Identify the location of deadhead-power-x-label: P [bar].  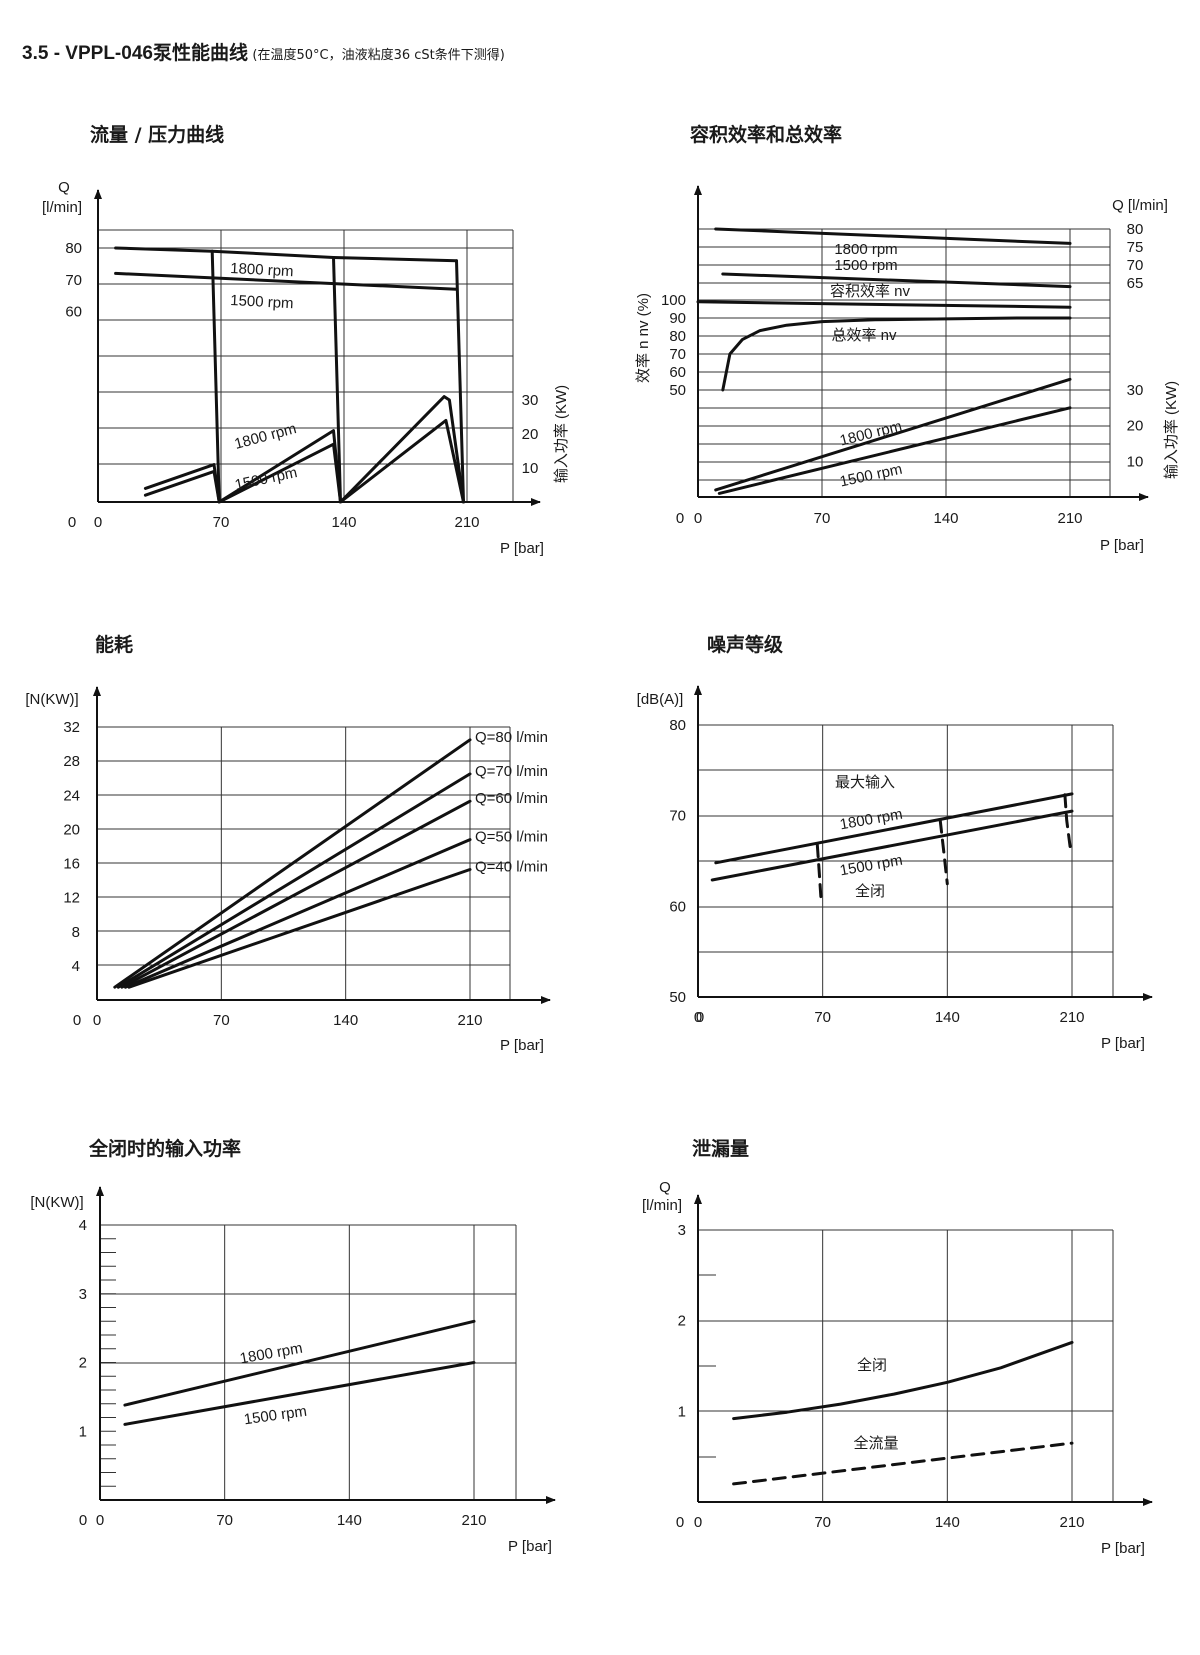
(530, 1546).